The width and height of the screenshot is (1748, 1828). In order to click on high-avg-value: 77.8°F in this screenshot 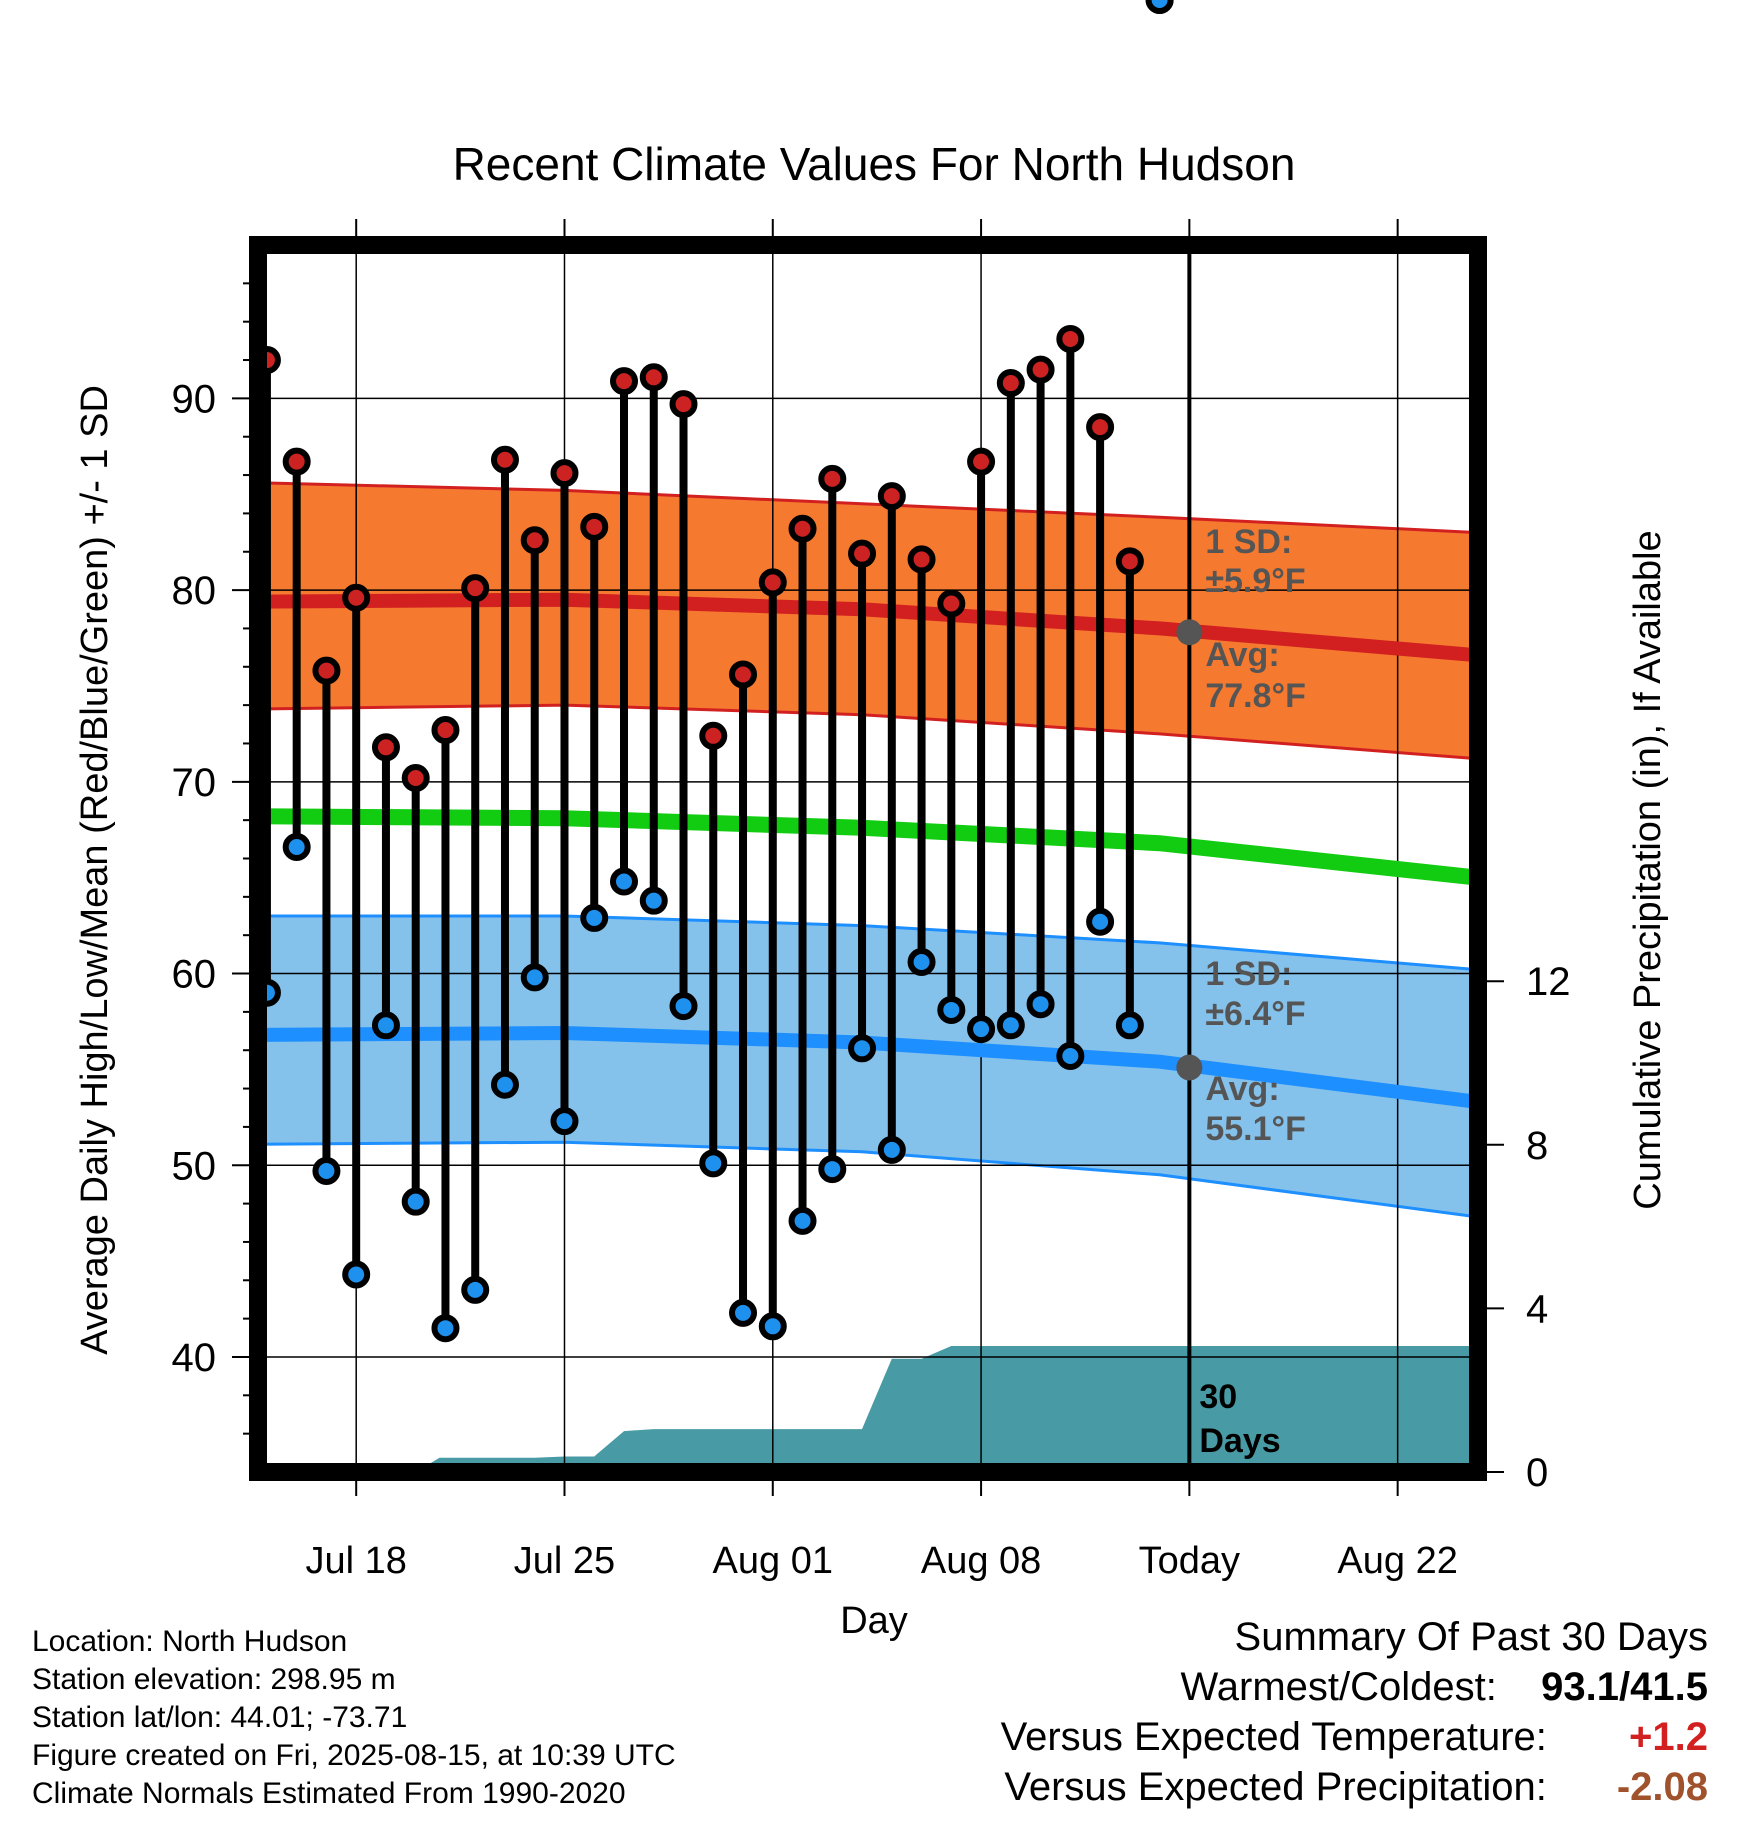, I will do `click(1255, 696)`.